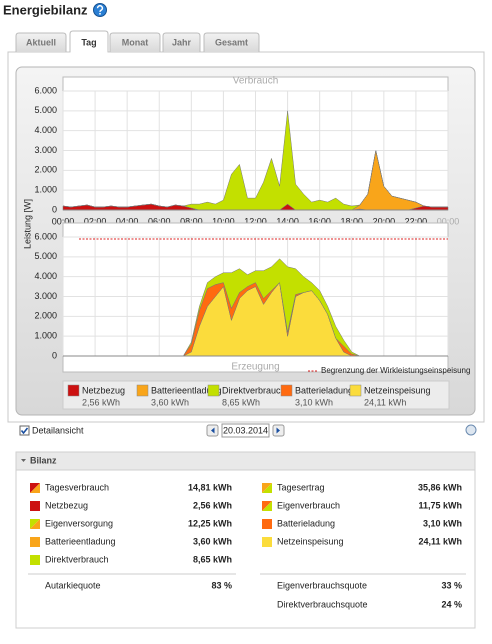 The width and height of the screenshot is (492, 644). I want to click on x-tick-label: 04:00, so click(127, 221).